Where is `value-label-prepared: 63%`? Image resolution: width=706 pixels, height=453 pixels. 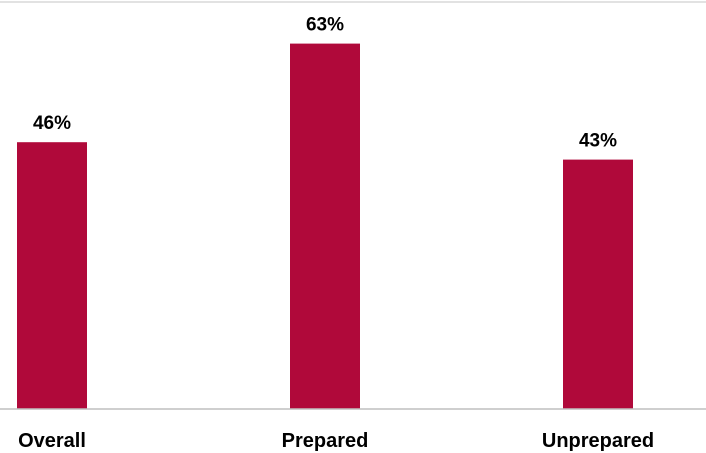
value-label-prepared: 63% is located at coordinates (325, 25).